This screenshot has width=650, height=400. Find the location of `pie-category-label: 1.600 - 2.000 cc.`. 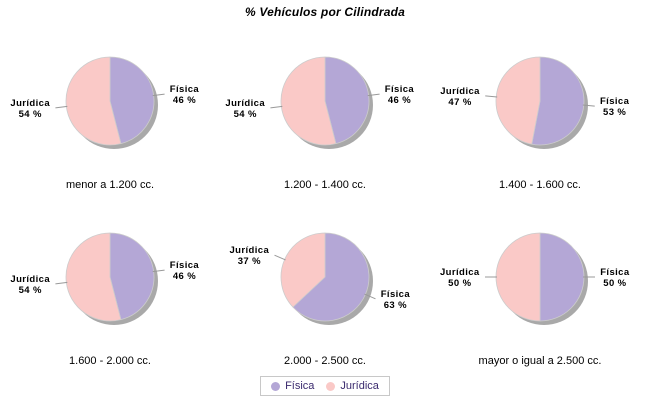

pie-category-label: 1.600 - 2.000 cc. is located at coordinates (110, 361).